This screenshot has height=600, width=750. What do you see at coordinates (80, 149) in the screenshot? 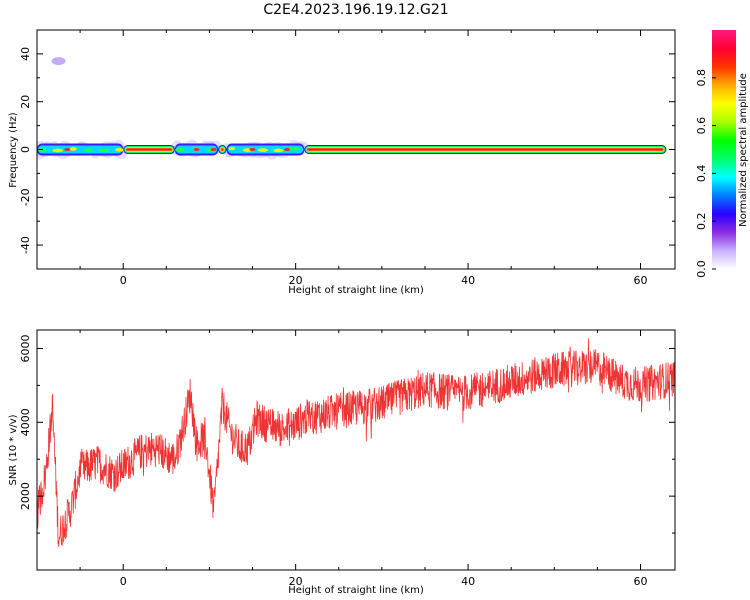
I see `spectral-band-mid` at bounding box center [80, 149].